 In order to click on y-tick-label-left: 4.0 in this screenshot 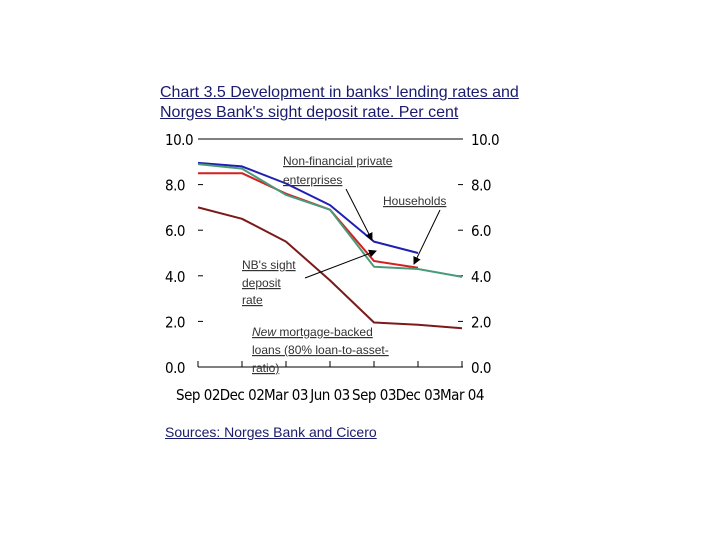, I will do `click(175, 277)`.